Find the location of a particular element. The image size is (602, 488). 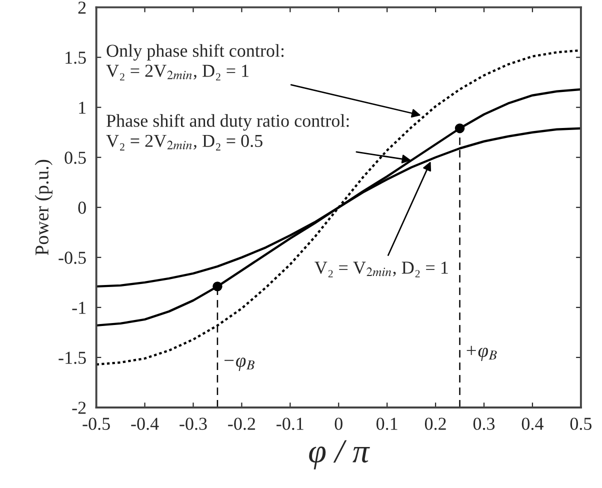

x-tick-label: -0.3 is located at coordinates (193, 424).